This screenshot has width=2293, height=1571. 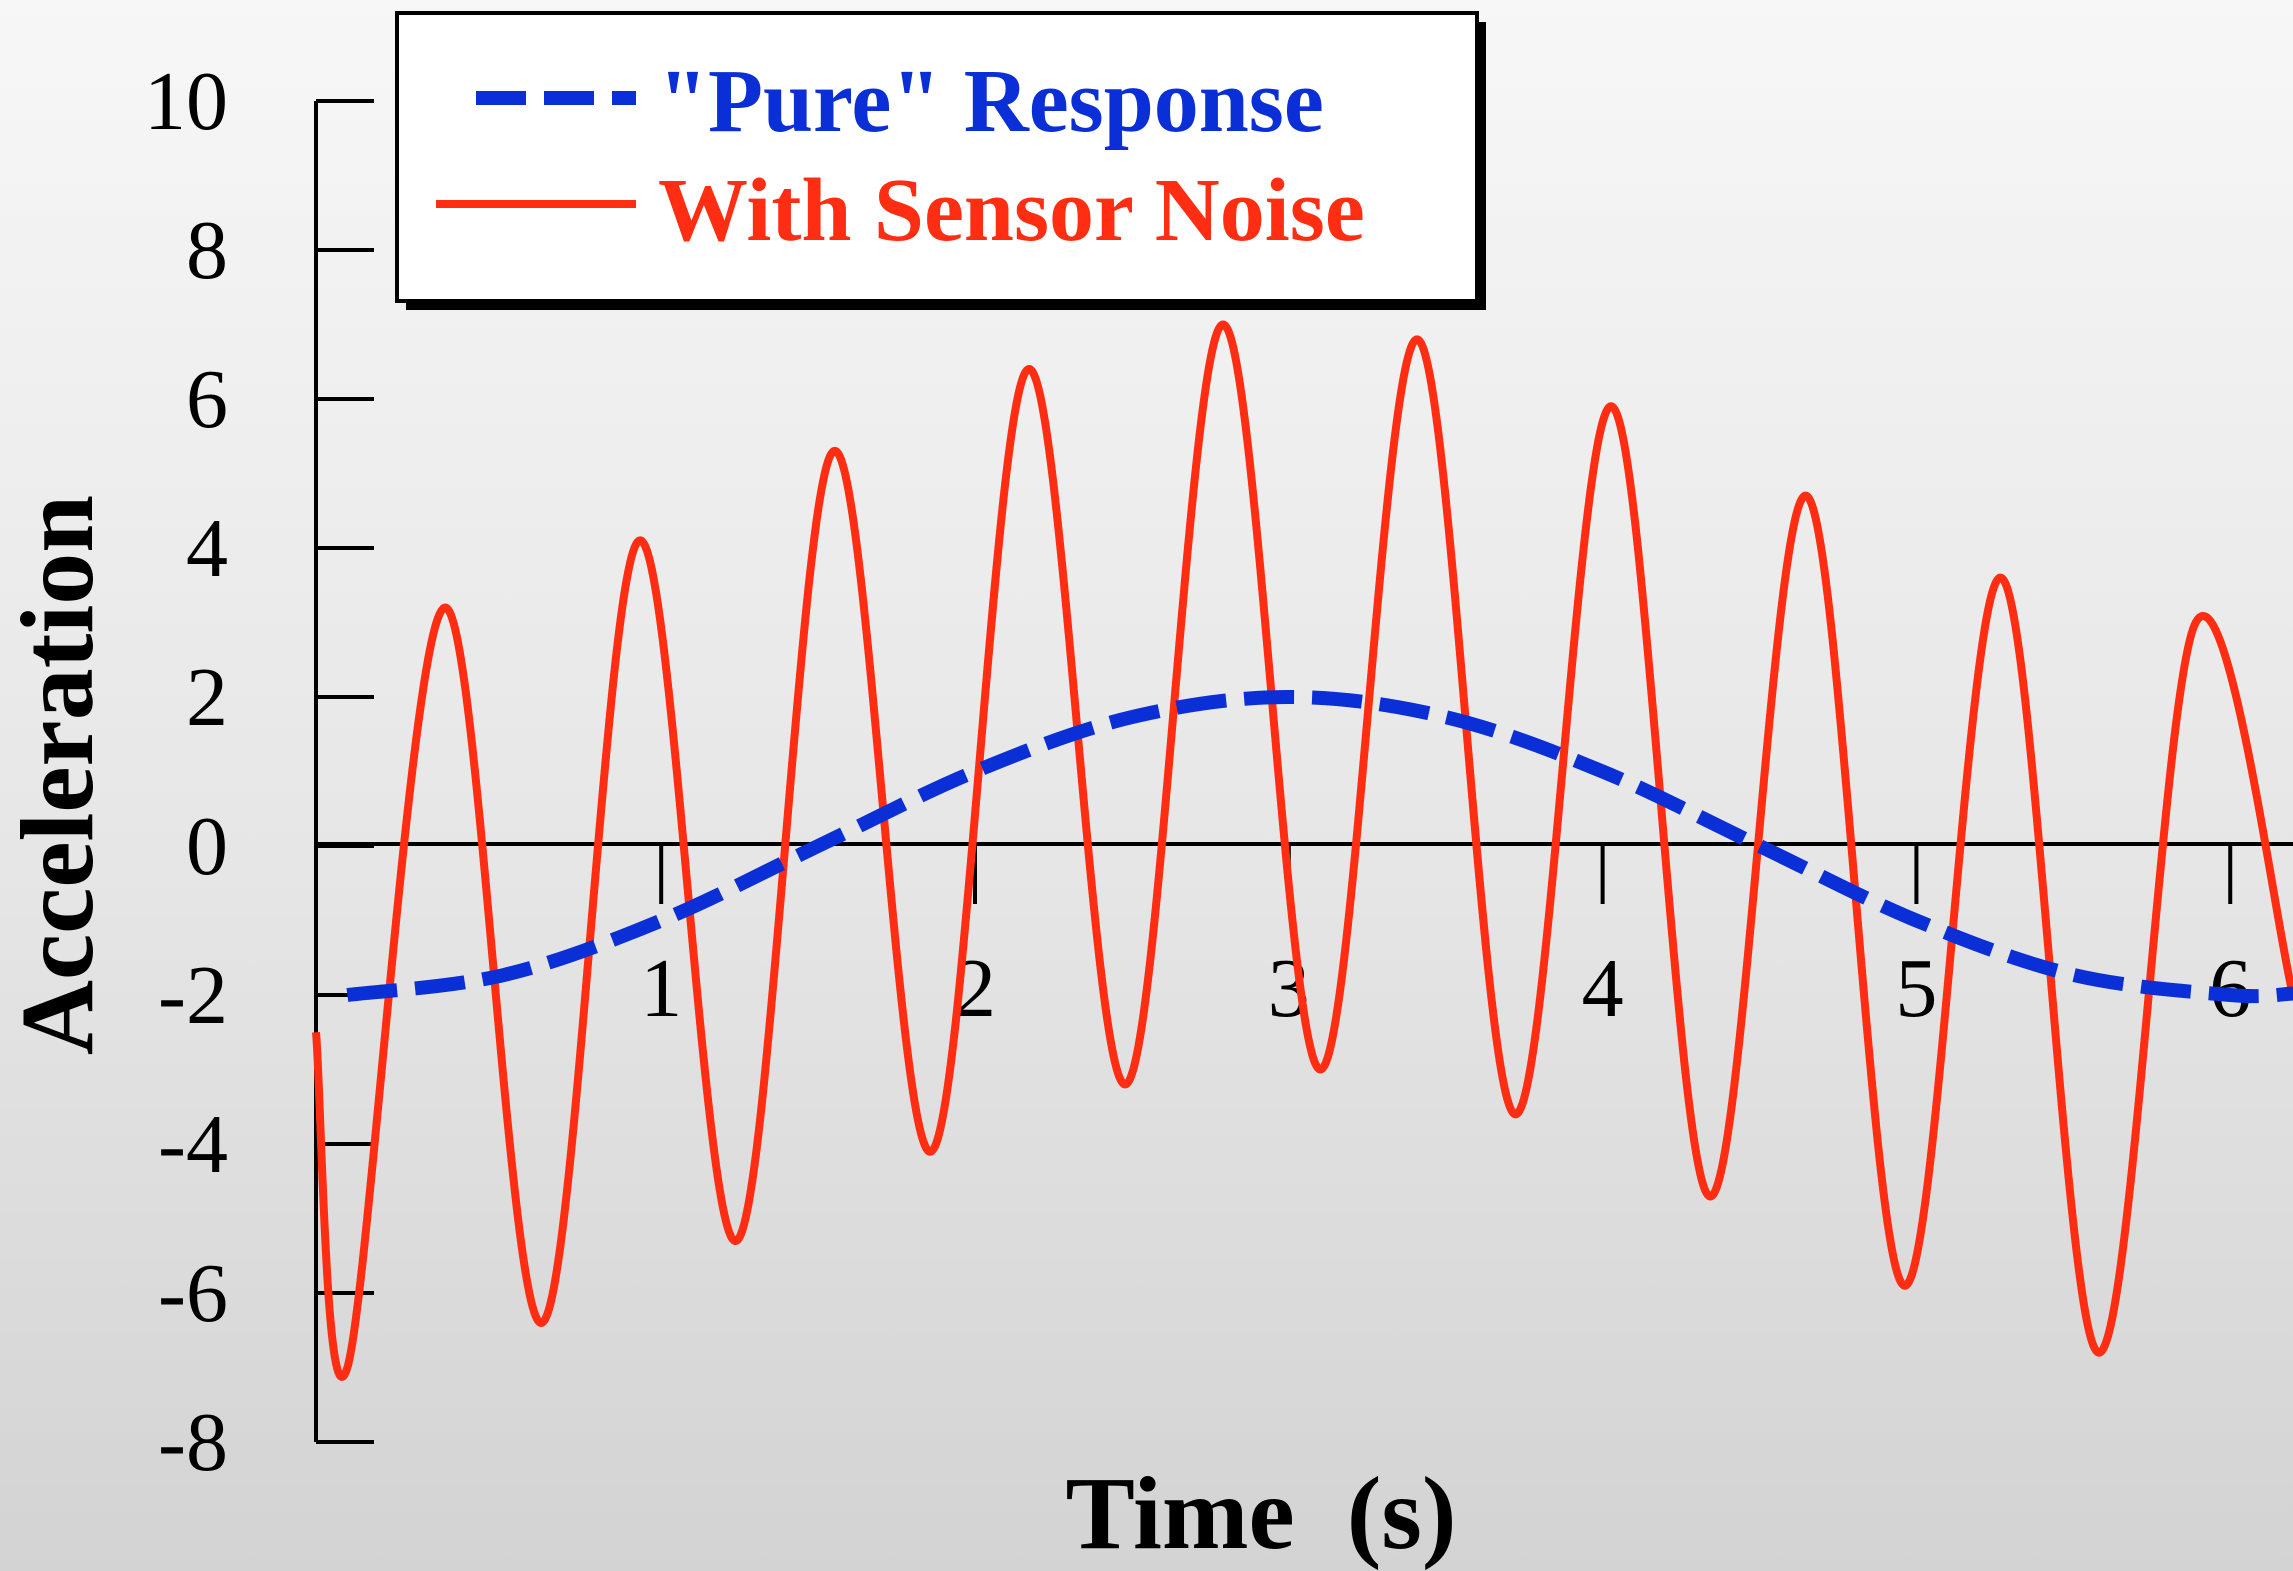 I want to click on y-tick-label: 8, so click(x=207, y=250).